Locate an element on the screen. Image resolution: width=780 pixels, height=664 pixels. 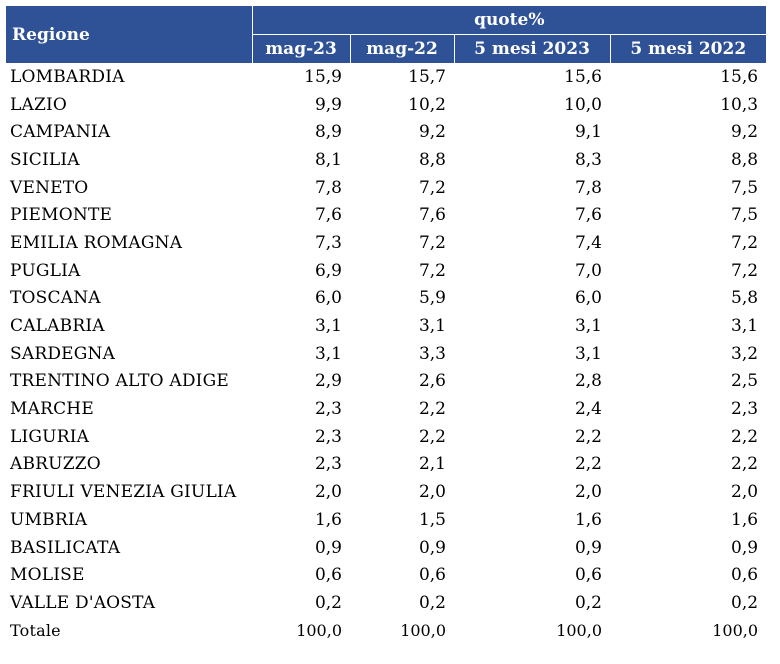
table-row: MARCHE 2,3 2,2 2,4 2,3 is located at coordinates (386, 409).